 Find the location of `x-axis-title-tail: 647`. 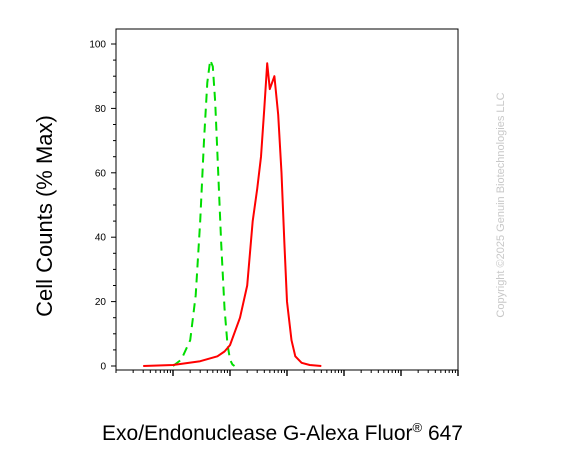

x-axis-title-tail: 647 is located at coordinates (442, 433).